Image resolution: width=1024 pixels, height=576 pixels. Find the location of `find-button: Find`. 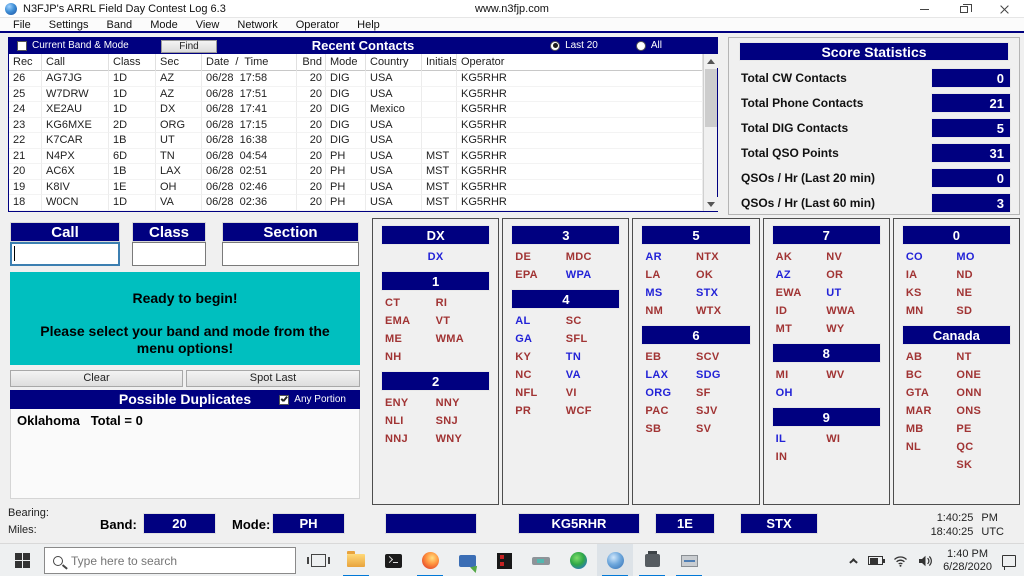

find-button: Find is located at coordinates (189, 46).